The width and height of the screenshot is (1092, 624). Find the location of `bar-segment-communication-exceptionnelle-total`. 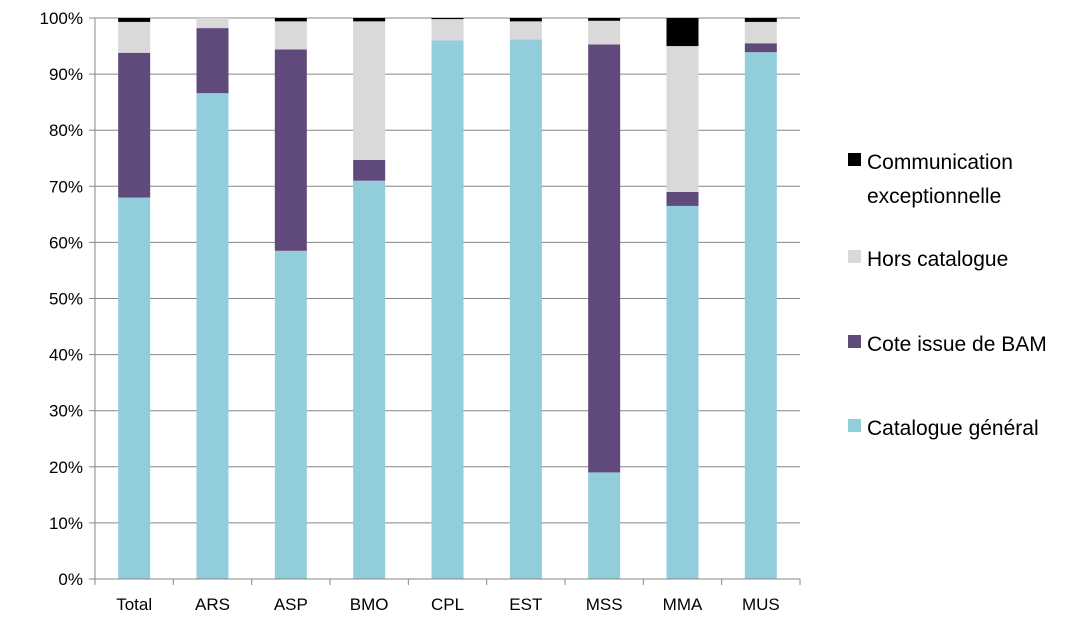

bar-segment-communication-exceptionnelle-total is located at coordinates (134, 20).